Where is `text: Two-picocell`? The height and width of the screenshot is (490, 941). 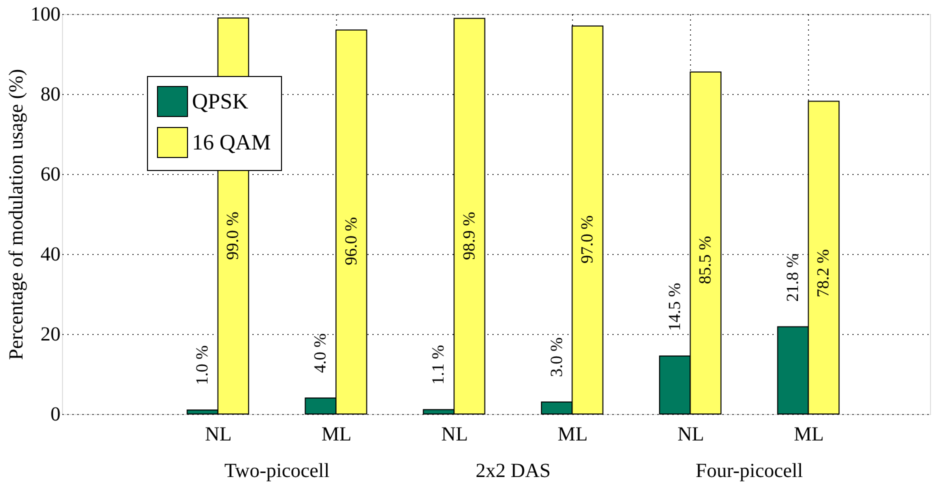
text: Two-picocell is located at coordinates (277, 471).